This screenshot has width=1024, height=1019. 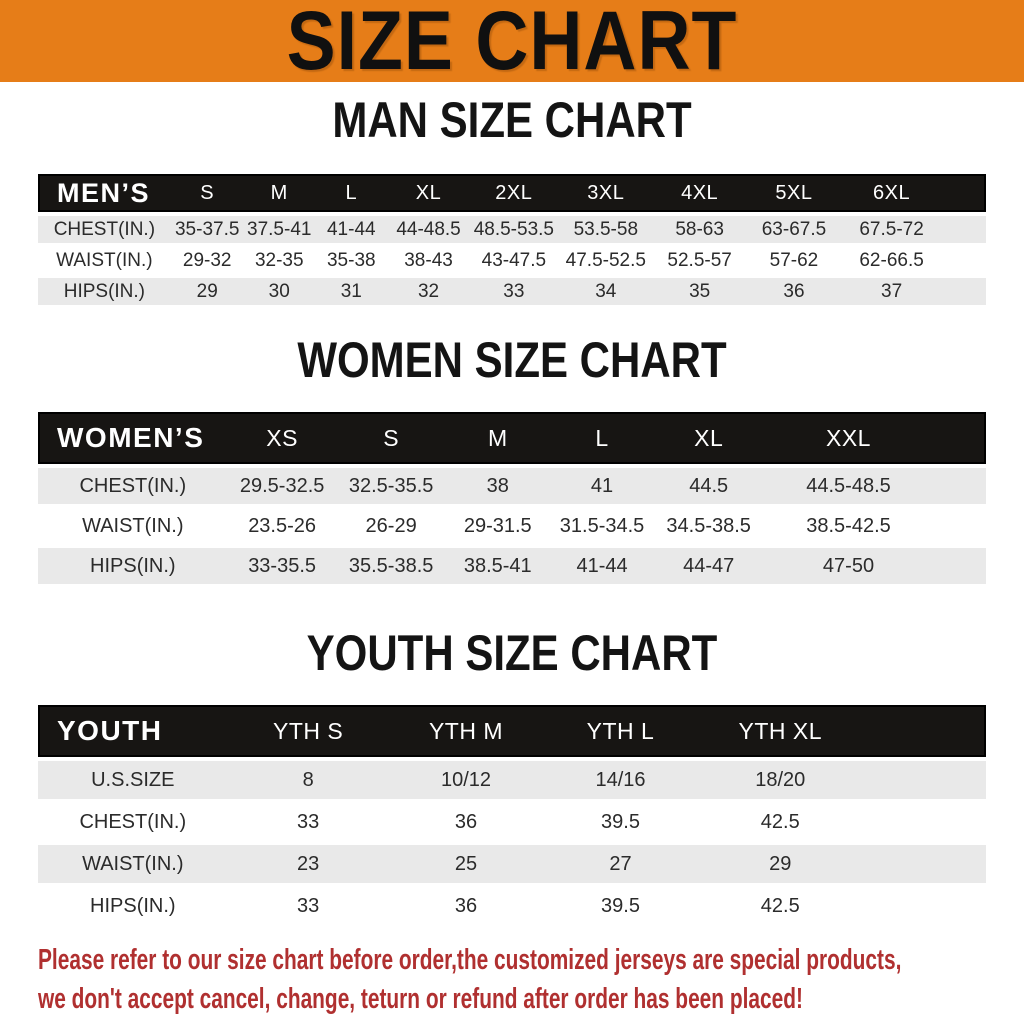 What do you see at coordinates (780, 731) in the screenshot?
I see `size-column-header: YTH XL` at bounding box center [780, 731].